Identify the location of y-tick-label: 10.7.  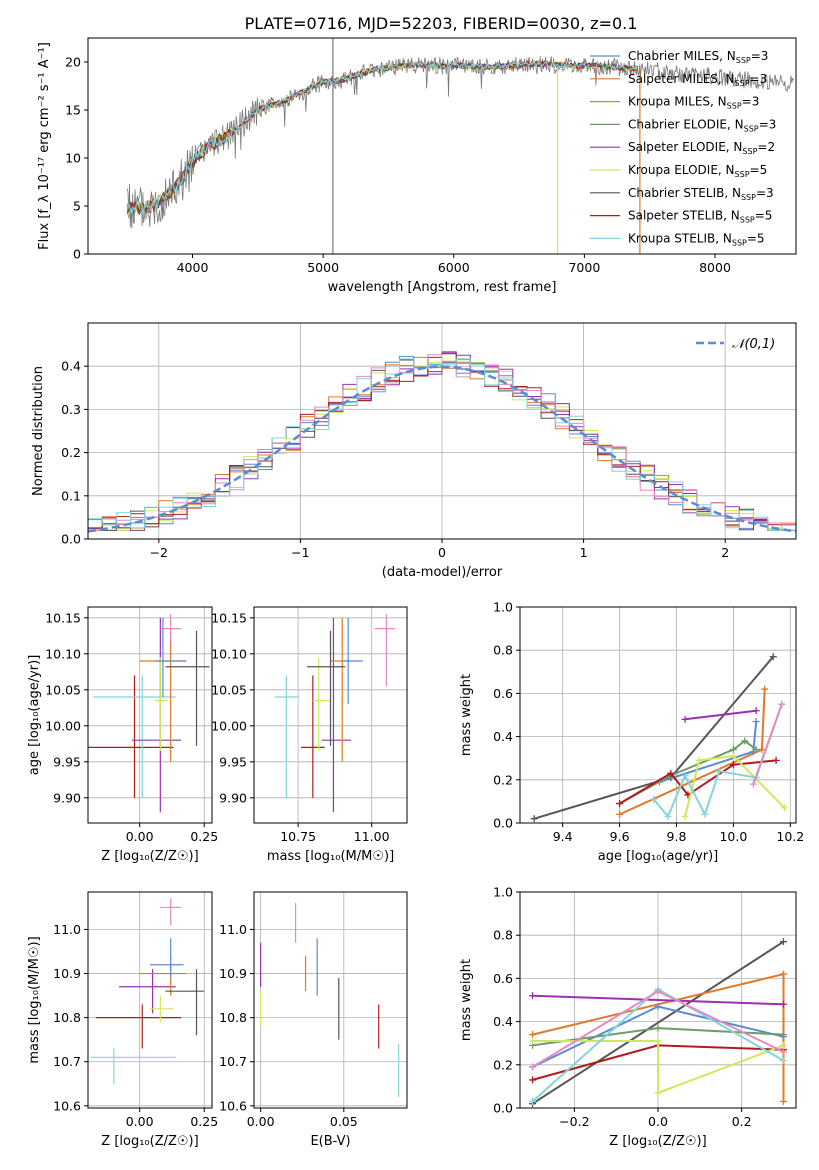
(67, 1061).